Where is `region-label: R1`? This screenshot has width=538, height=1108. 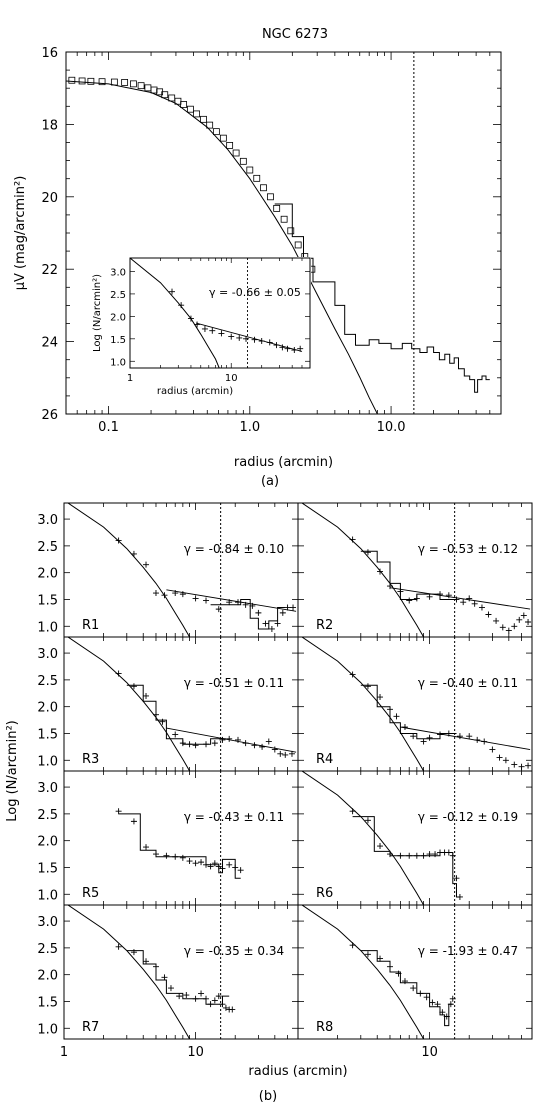 region-label: R1 is located at coordinates (90, 625).